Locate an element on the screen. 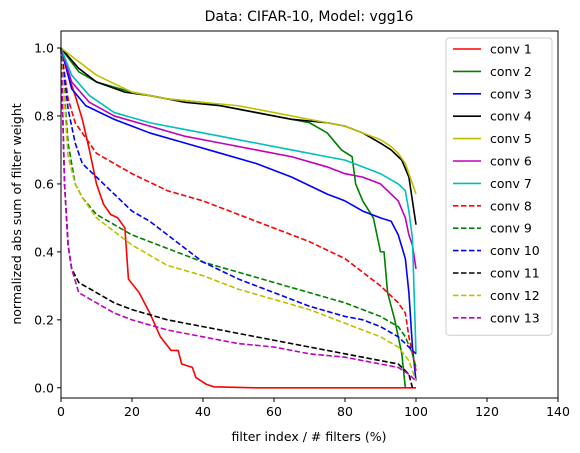  x-tick-label: 100 is located at coordinates (416, 411).